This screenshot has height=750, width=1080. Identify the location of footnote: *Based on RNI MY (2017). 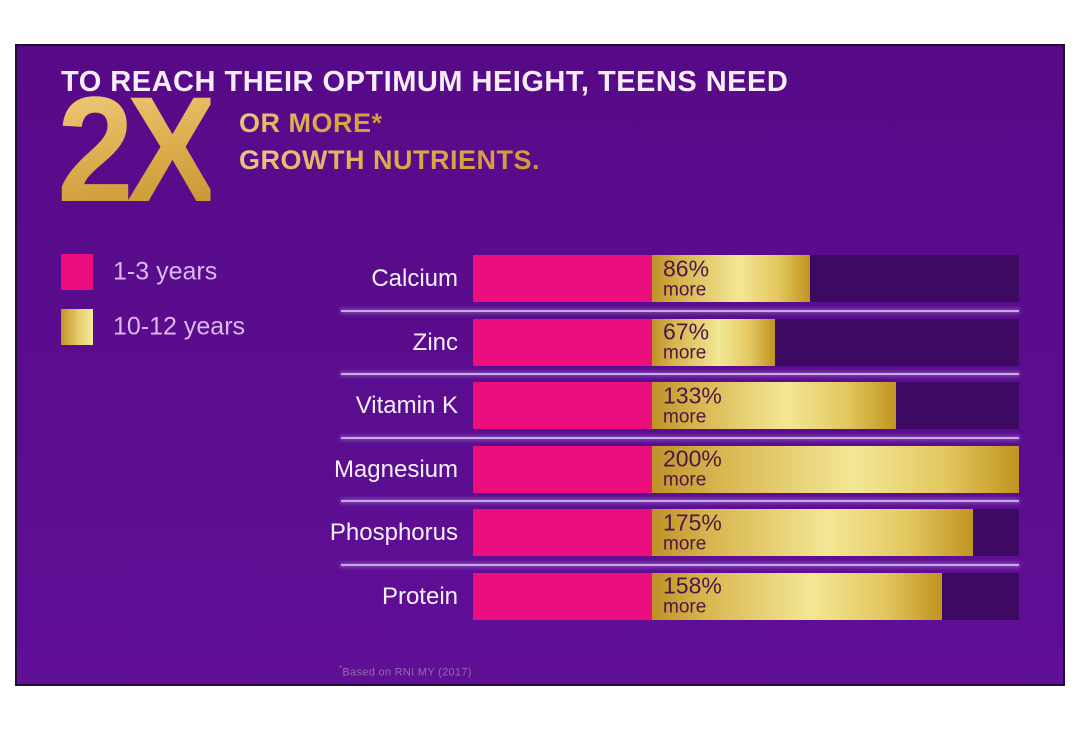
(405, 671).